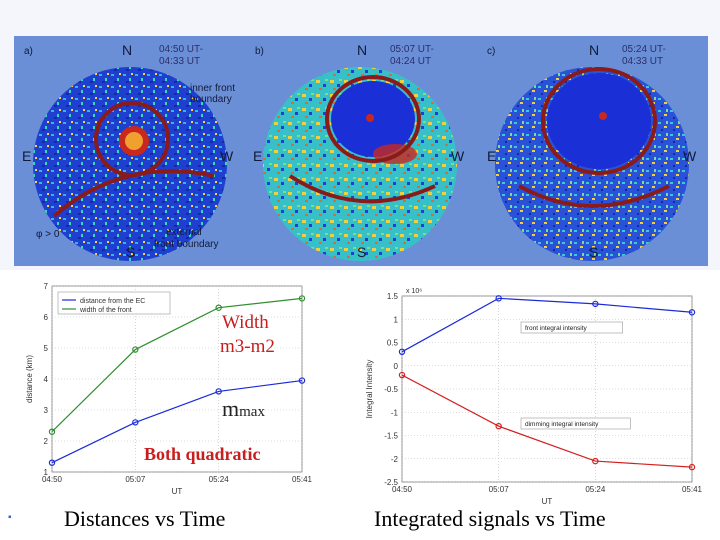  I want to click on panel-c-south: S, so click(594, 252).